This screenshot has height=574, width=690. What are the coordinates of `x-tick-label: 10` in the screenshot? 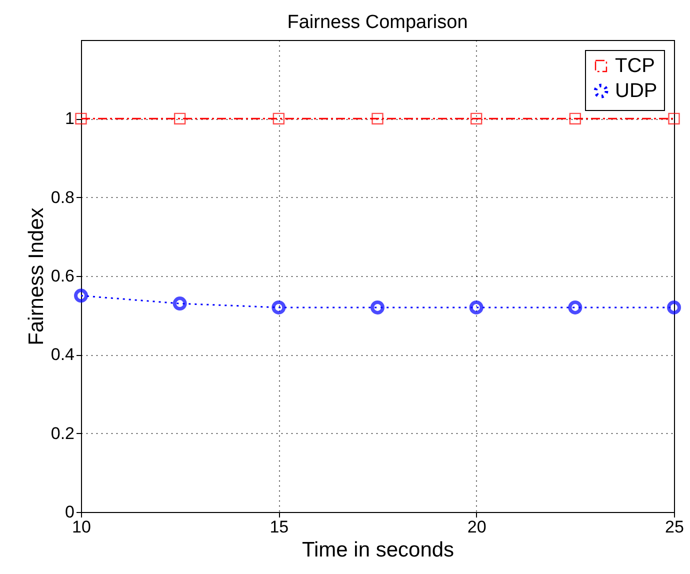 It's located at (81, 527).